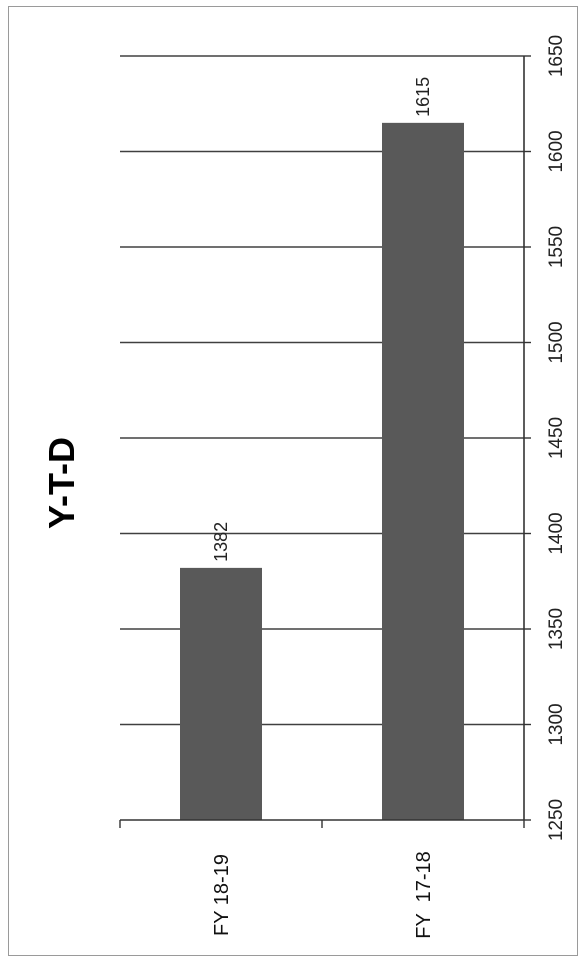 The image size is (588, 966). I want to click on value-tick-label: 1450, so click(556, 438).